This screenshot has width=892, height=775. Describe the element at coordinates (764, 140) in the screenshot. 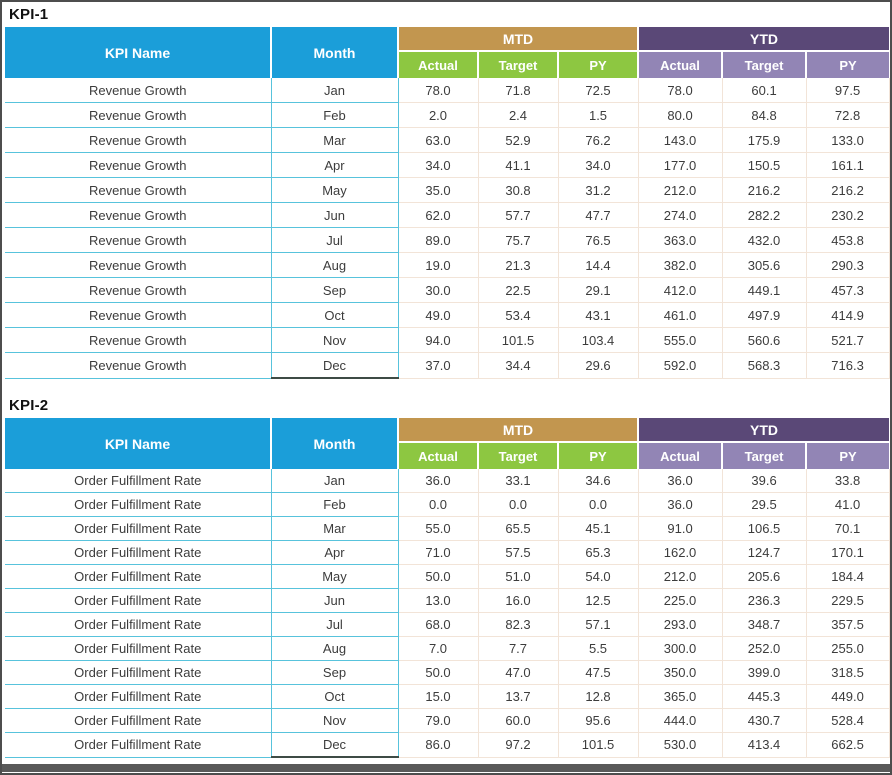

I see `ytd-target-cell: 175.9` at that location.